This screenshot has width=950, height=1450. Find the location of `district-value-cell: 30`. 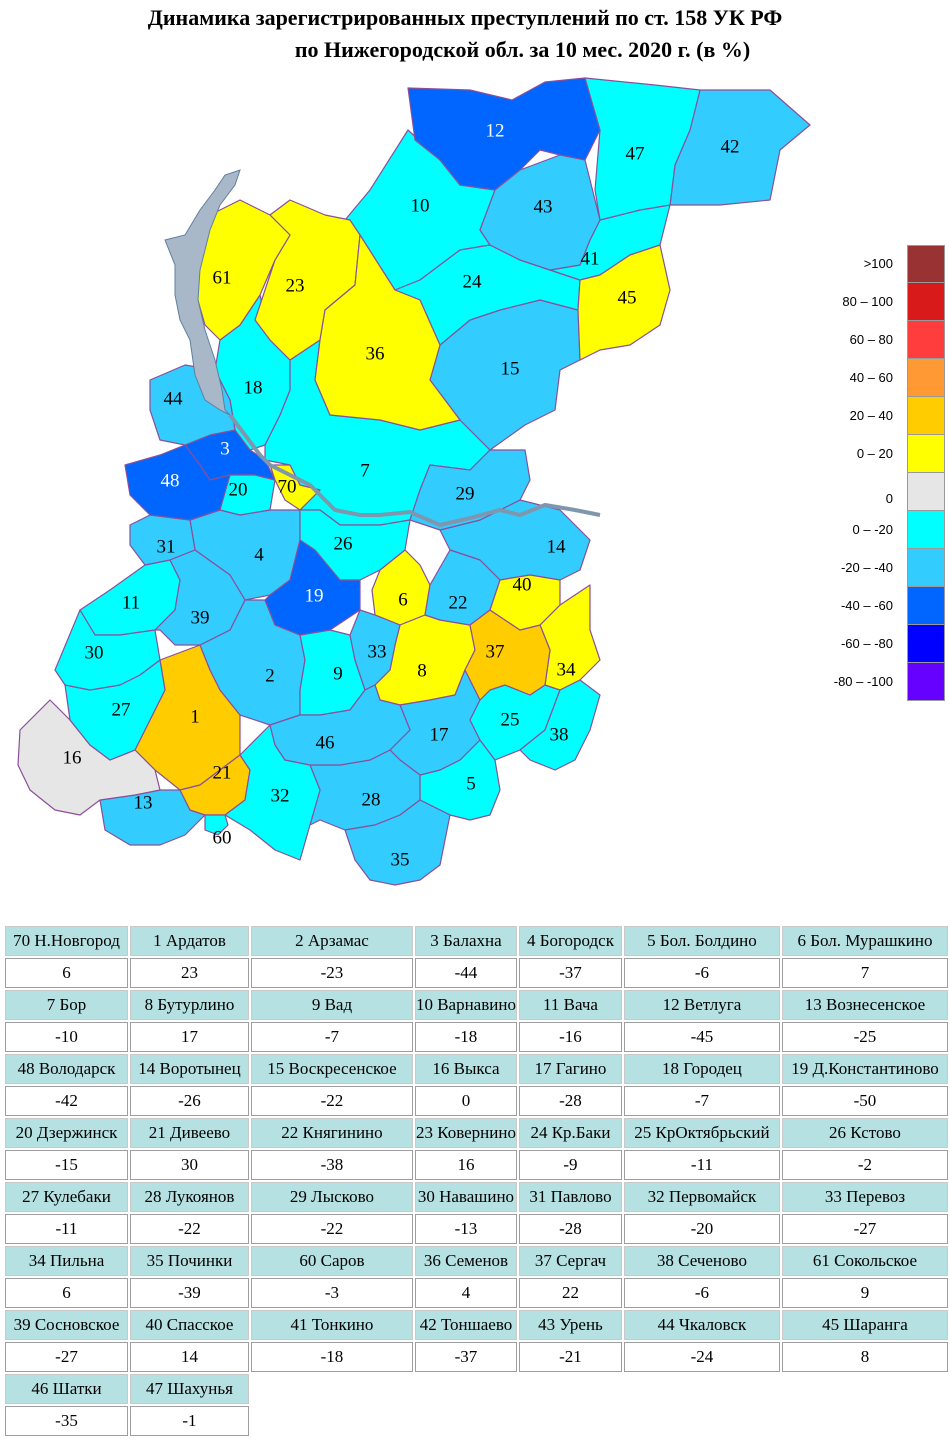

district-value-cell: 30 is located at coordinates (189, 1165).